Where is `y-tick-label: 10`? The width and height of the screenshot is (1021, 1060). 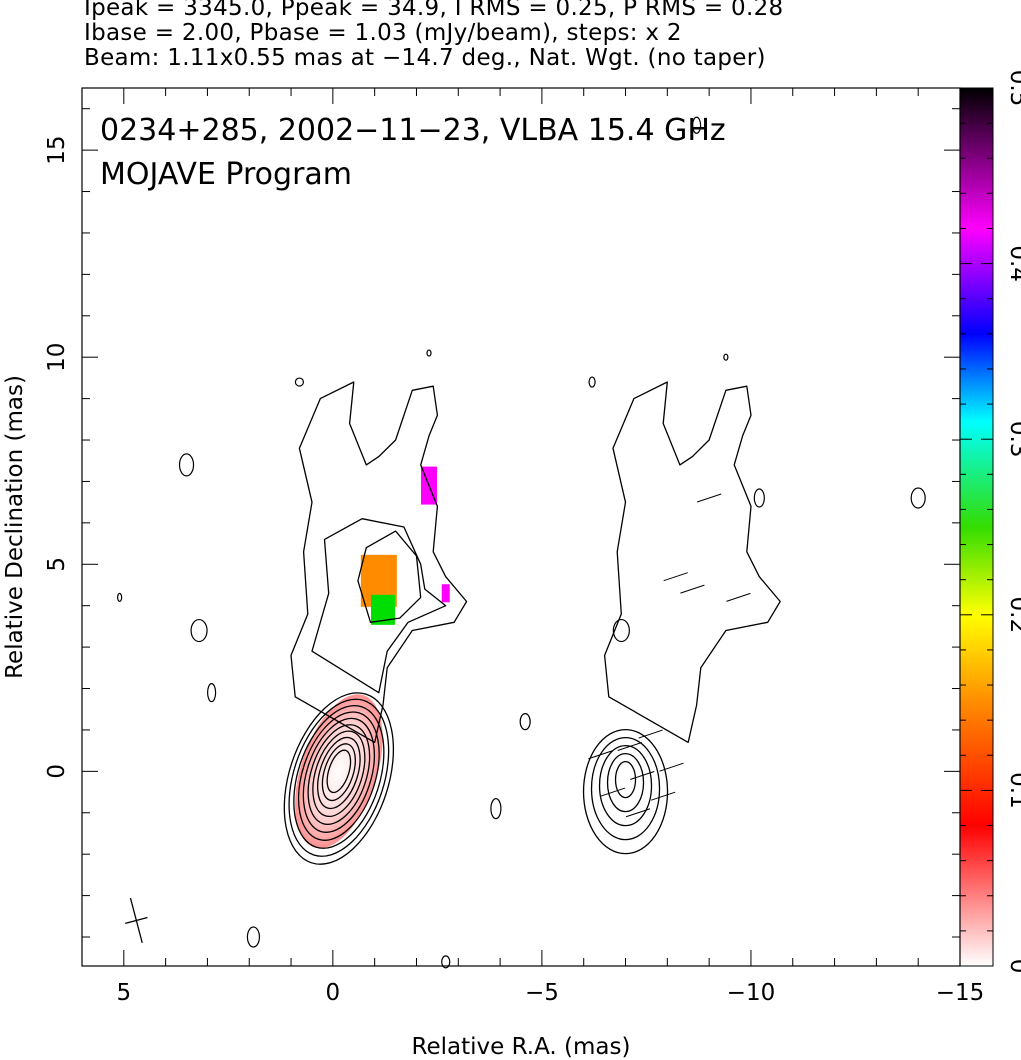
y-tick-label: 10 is located at coordinates (57, 357).